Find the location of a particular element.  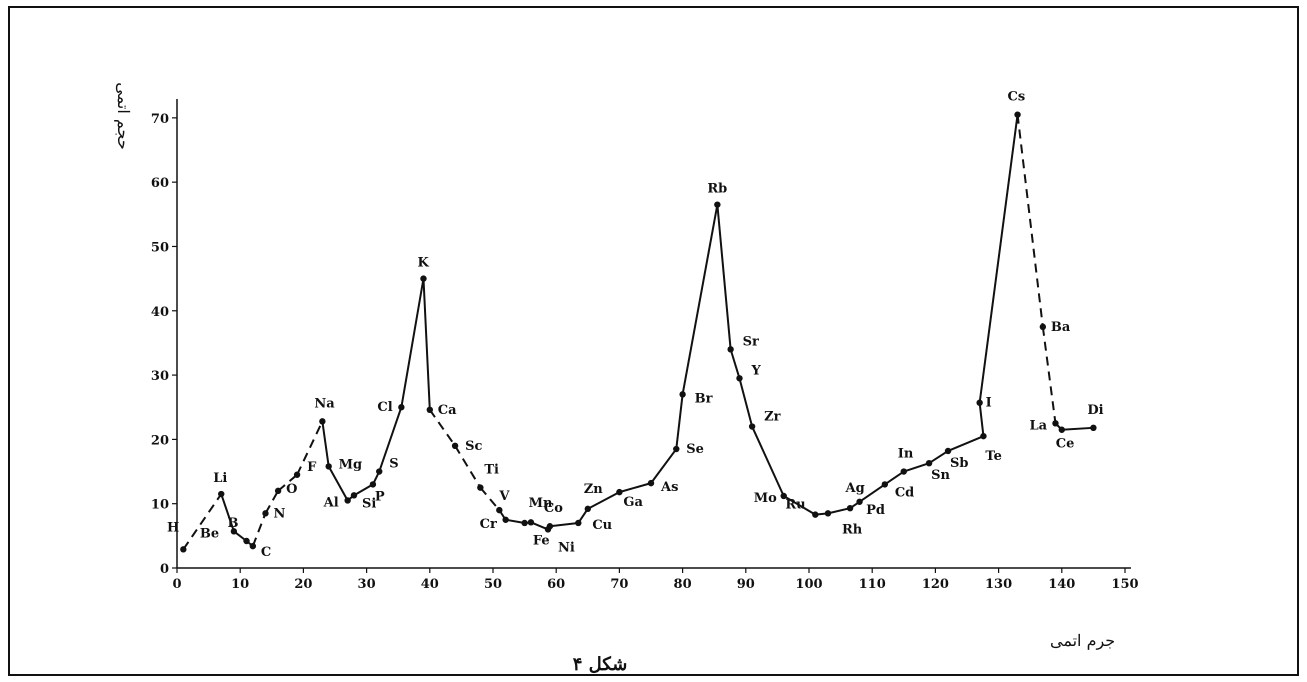

data-point-se is located at coordinates (676, 449).